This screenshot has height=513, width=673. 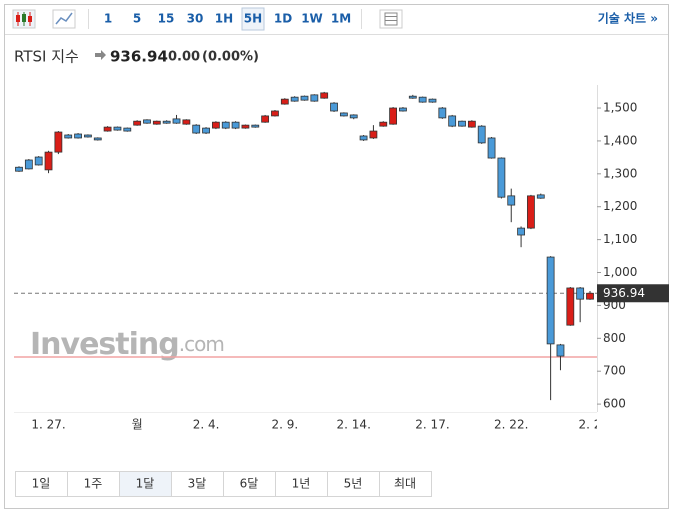 I want to click on x-tick-label: 월, so click(x=137, y=425).